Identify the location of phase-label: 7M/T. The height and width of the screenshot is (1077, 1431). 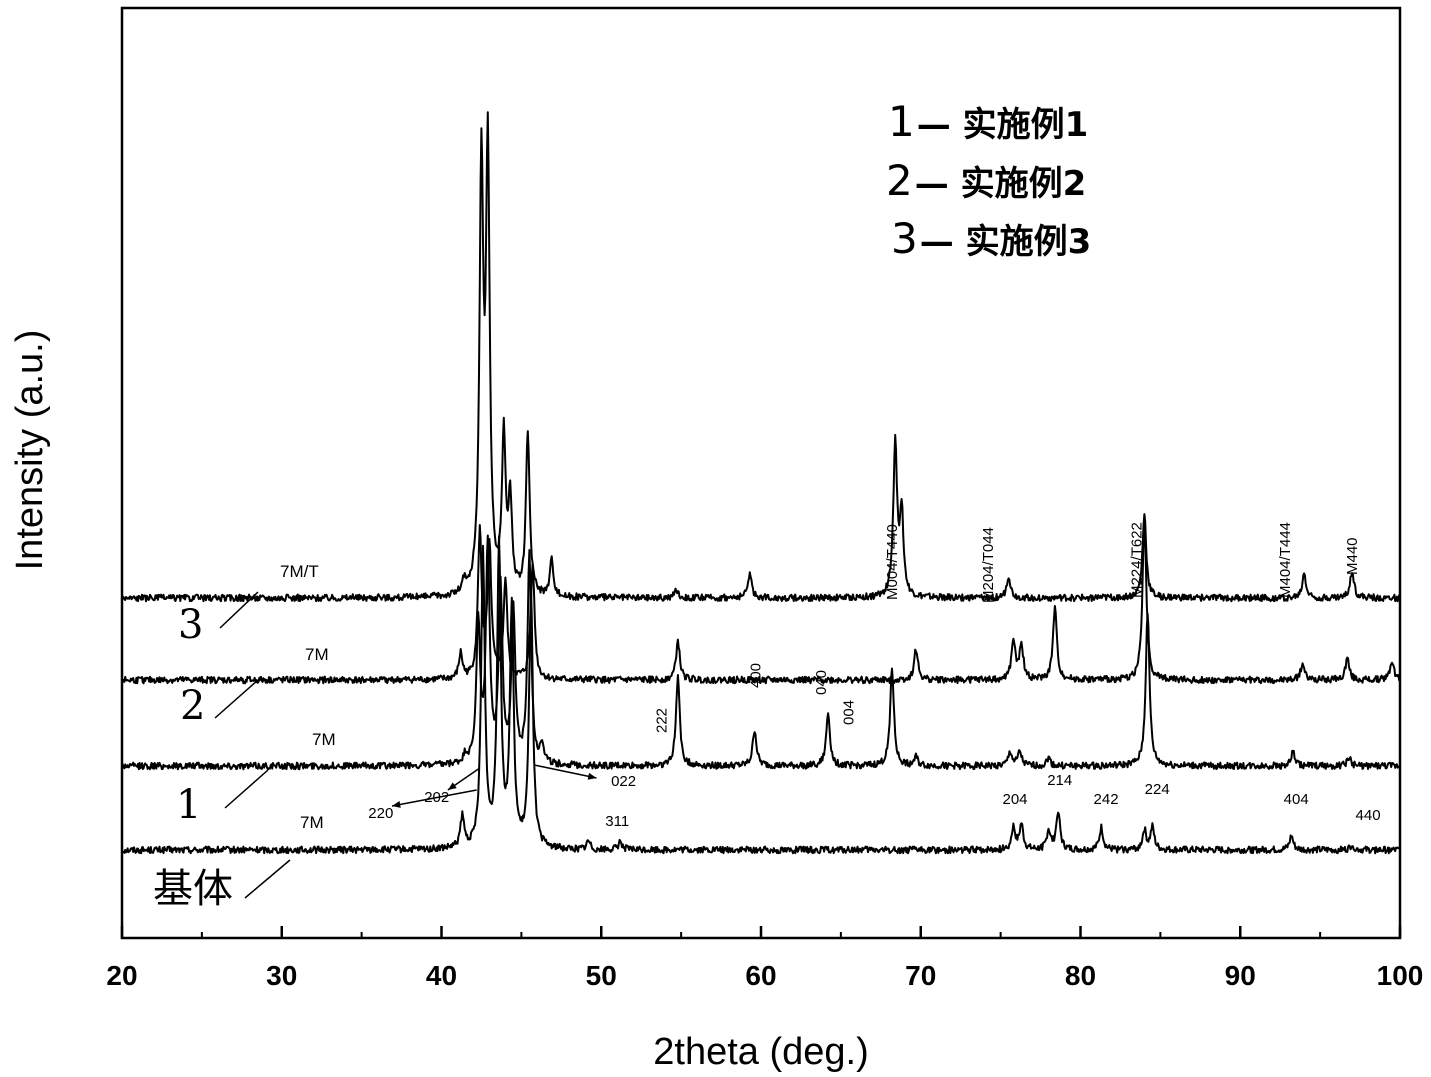
(299, 571).